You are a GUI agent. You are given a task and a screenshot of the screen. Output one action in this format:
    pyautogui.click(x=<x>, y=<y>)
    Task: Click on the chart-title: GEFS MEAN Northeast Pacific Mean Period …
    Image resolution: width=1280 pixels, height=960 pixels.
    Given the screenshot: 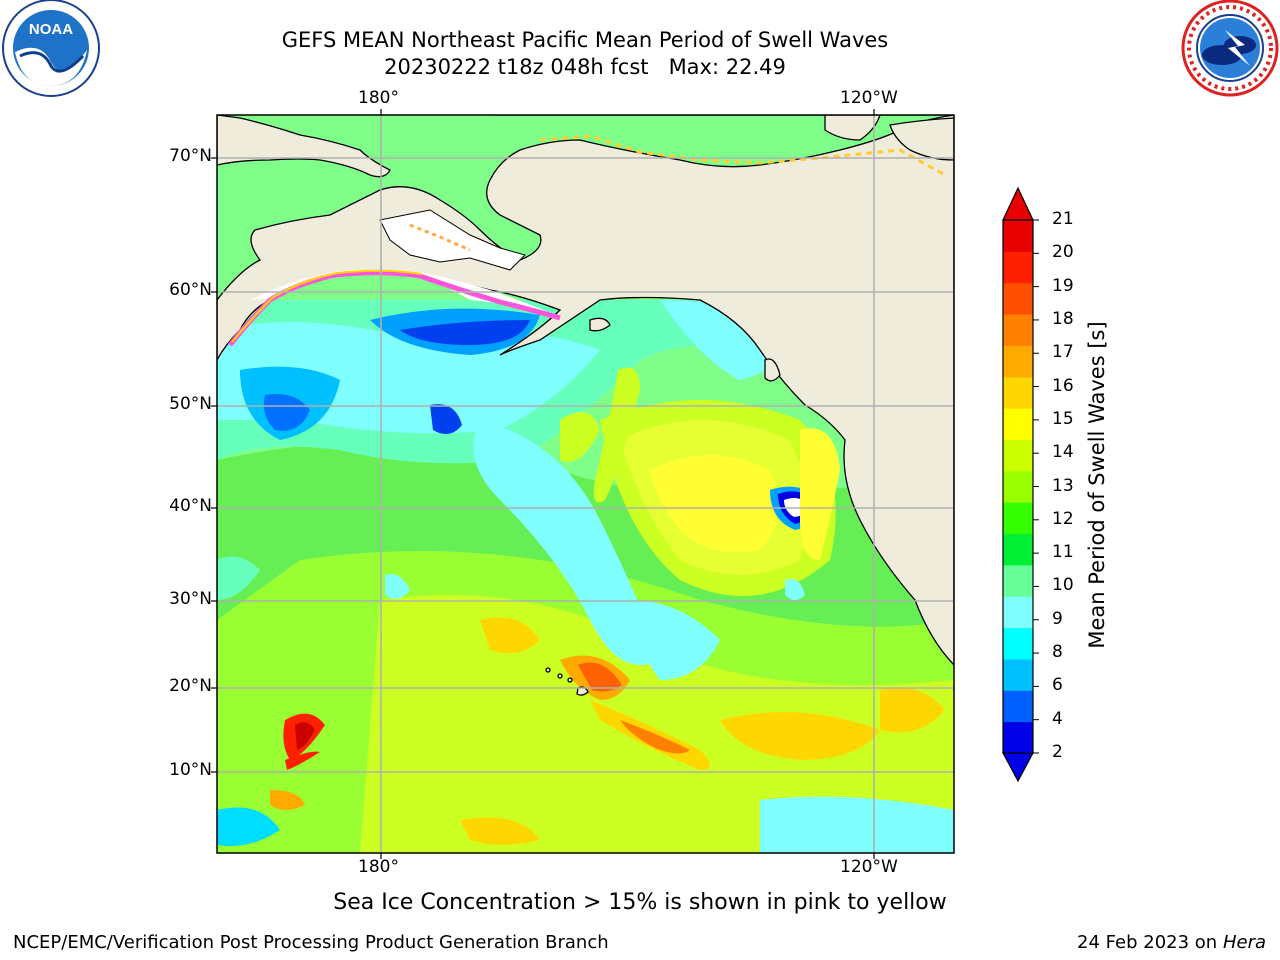 What is the action you would take?
    pyautogui.click(x=585, y=40)
    